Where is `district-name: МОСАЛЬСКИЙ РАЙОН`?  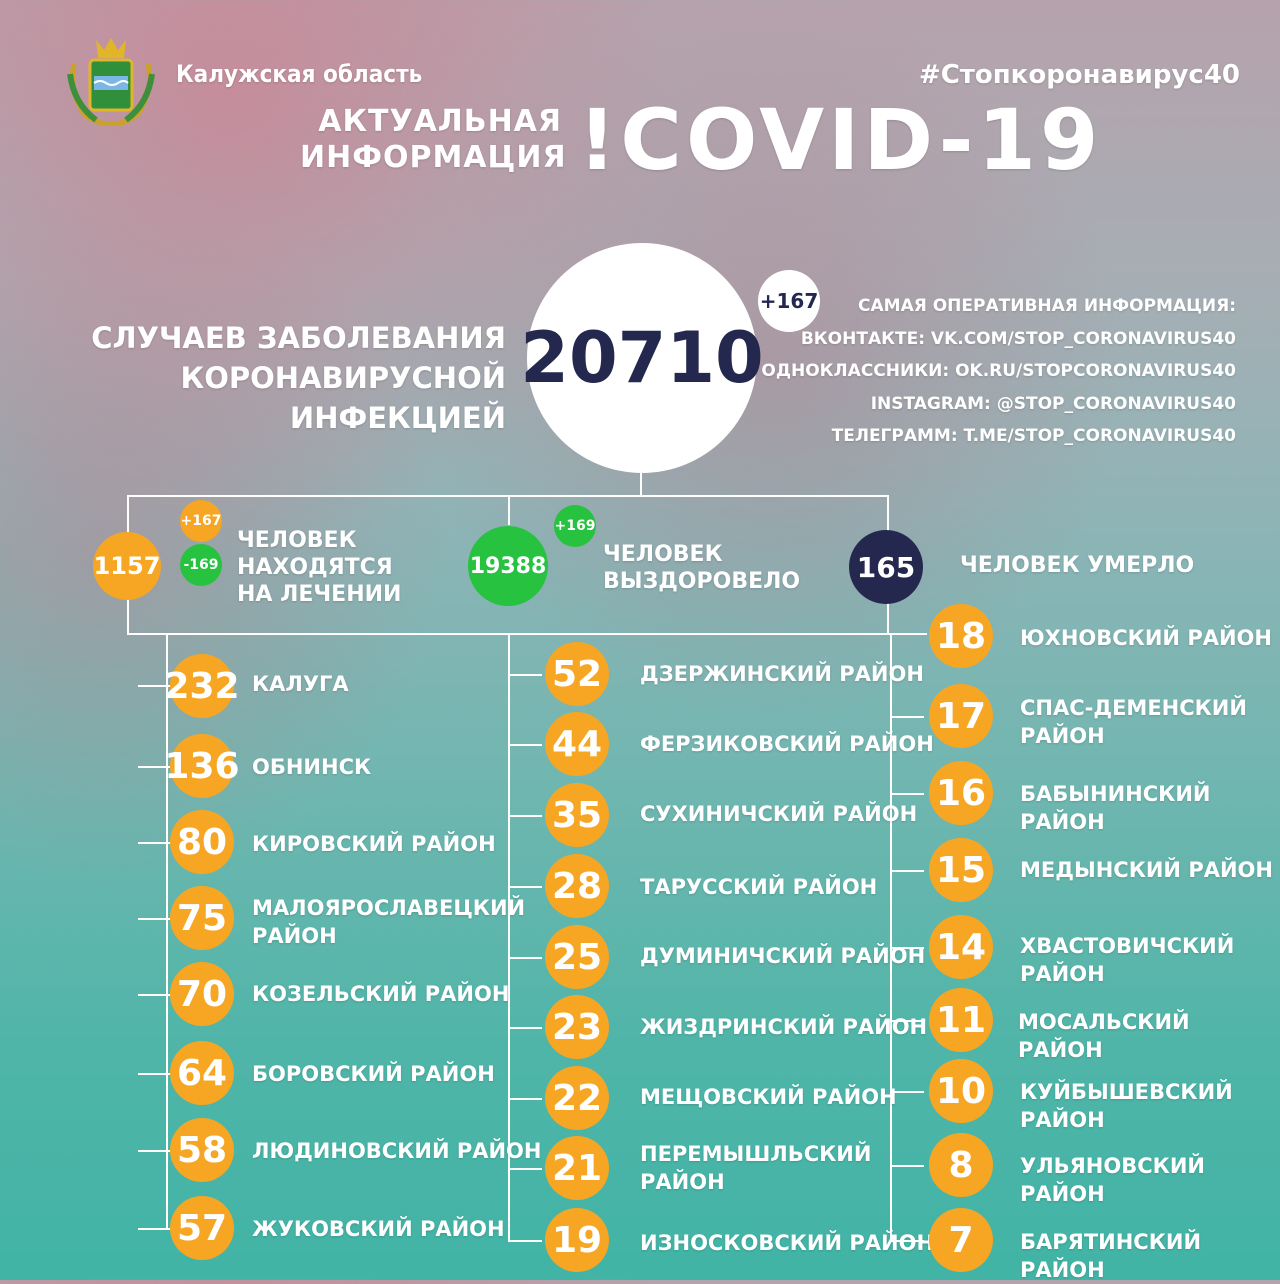
district-name: МОСАЛЬСКИЙ РАЙОН is located at coordinates (1104, 1036).